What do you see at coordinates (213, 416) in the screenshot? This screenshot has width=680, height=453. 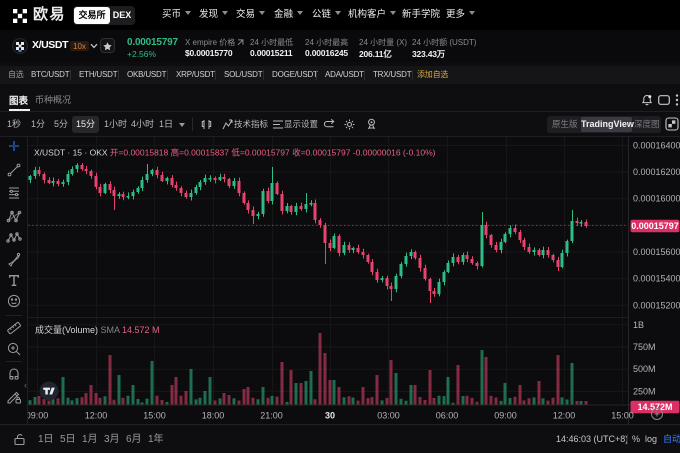 I see `svg-text: 18:00` at bounding box center [213, 416].